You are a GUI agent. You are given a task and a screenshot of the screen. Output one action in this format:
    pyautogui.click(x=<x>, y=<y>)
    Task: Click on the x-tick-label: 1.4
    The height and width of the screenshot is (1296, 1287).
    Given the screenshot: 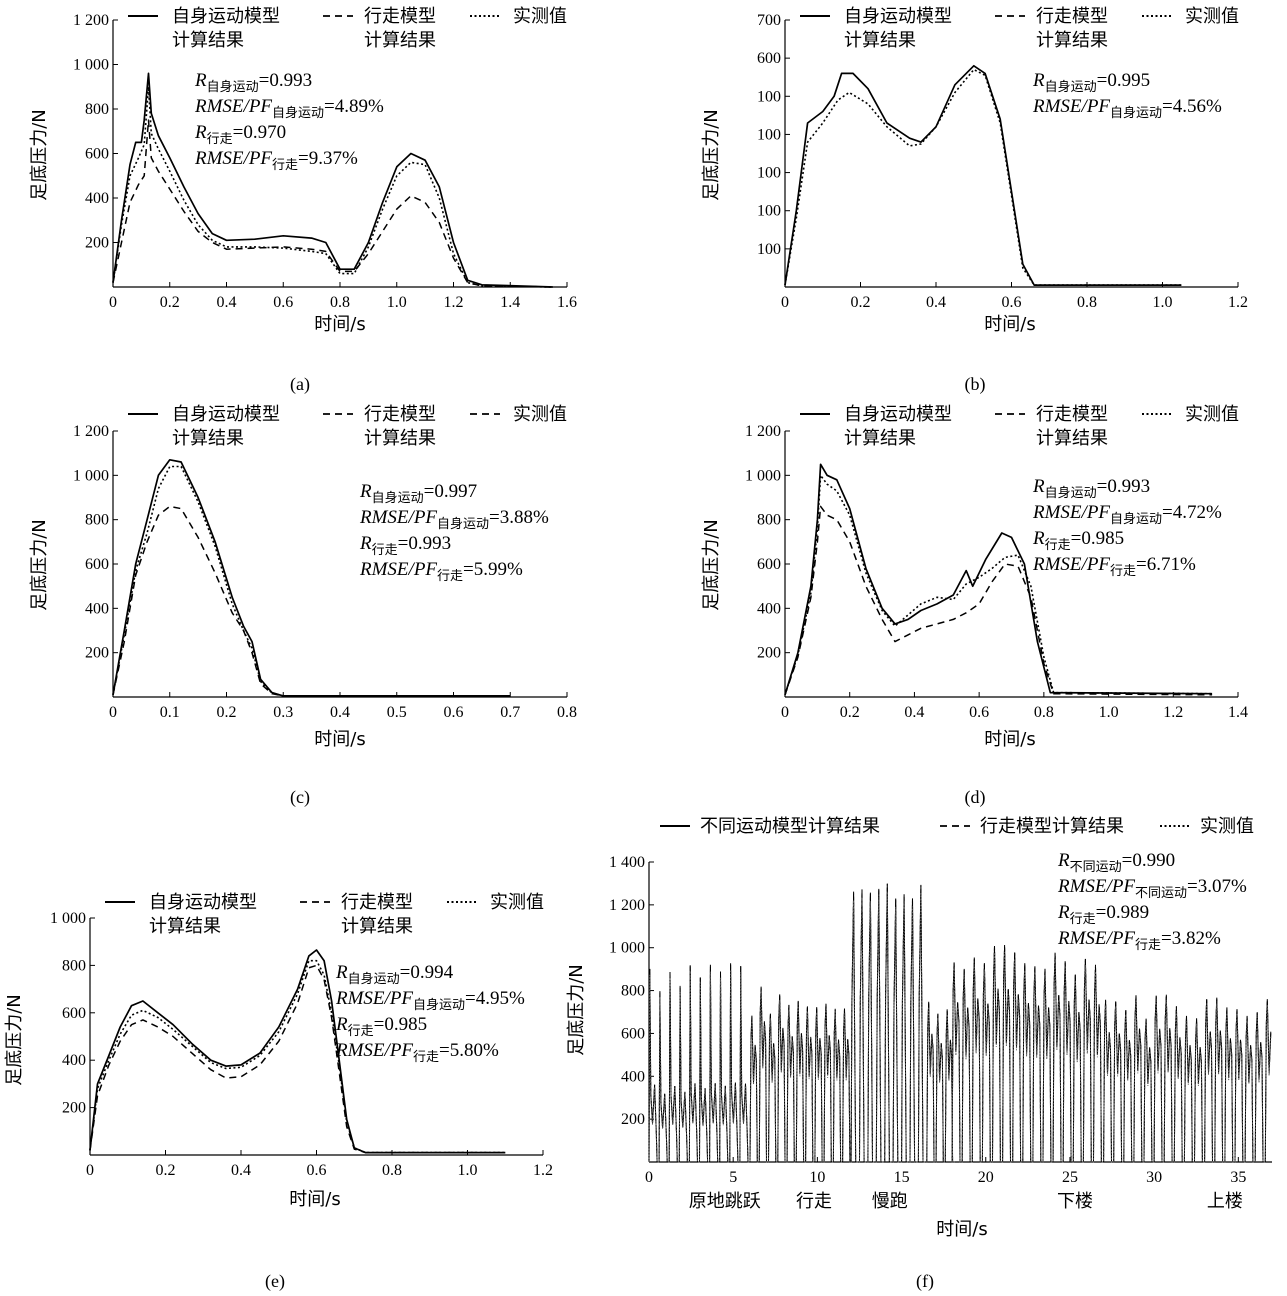 What is the action you would take?
    pyautogui.click(x=1238, y=712)
    